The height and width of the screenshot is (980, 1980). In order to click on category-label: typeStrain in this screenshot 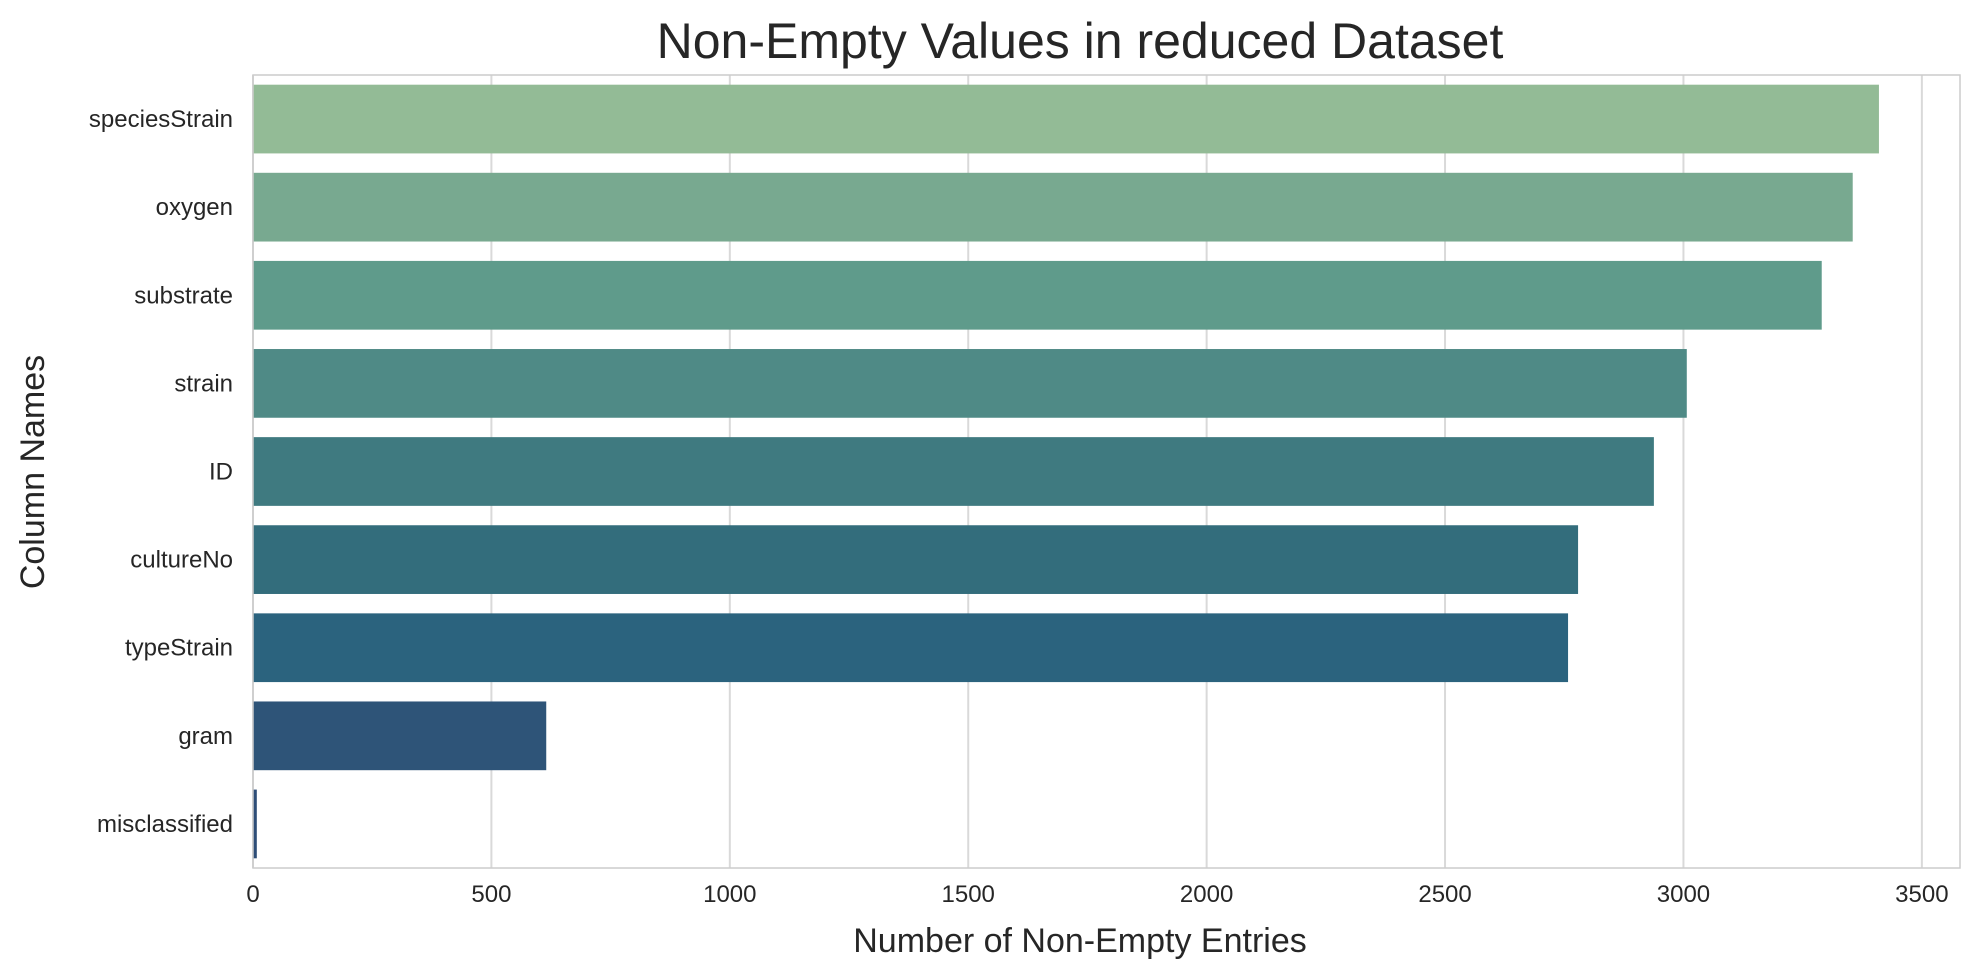, I will do `click(179, 648)`.